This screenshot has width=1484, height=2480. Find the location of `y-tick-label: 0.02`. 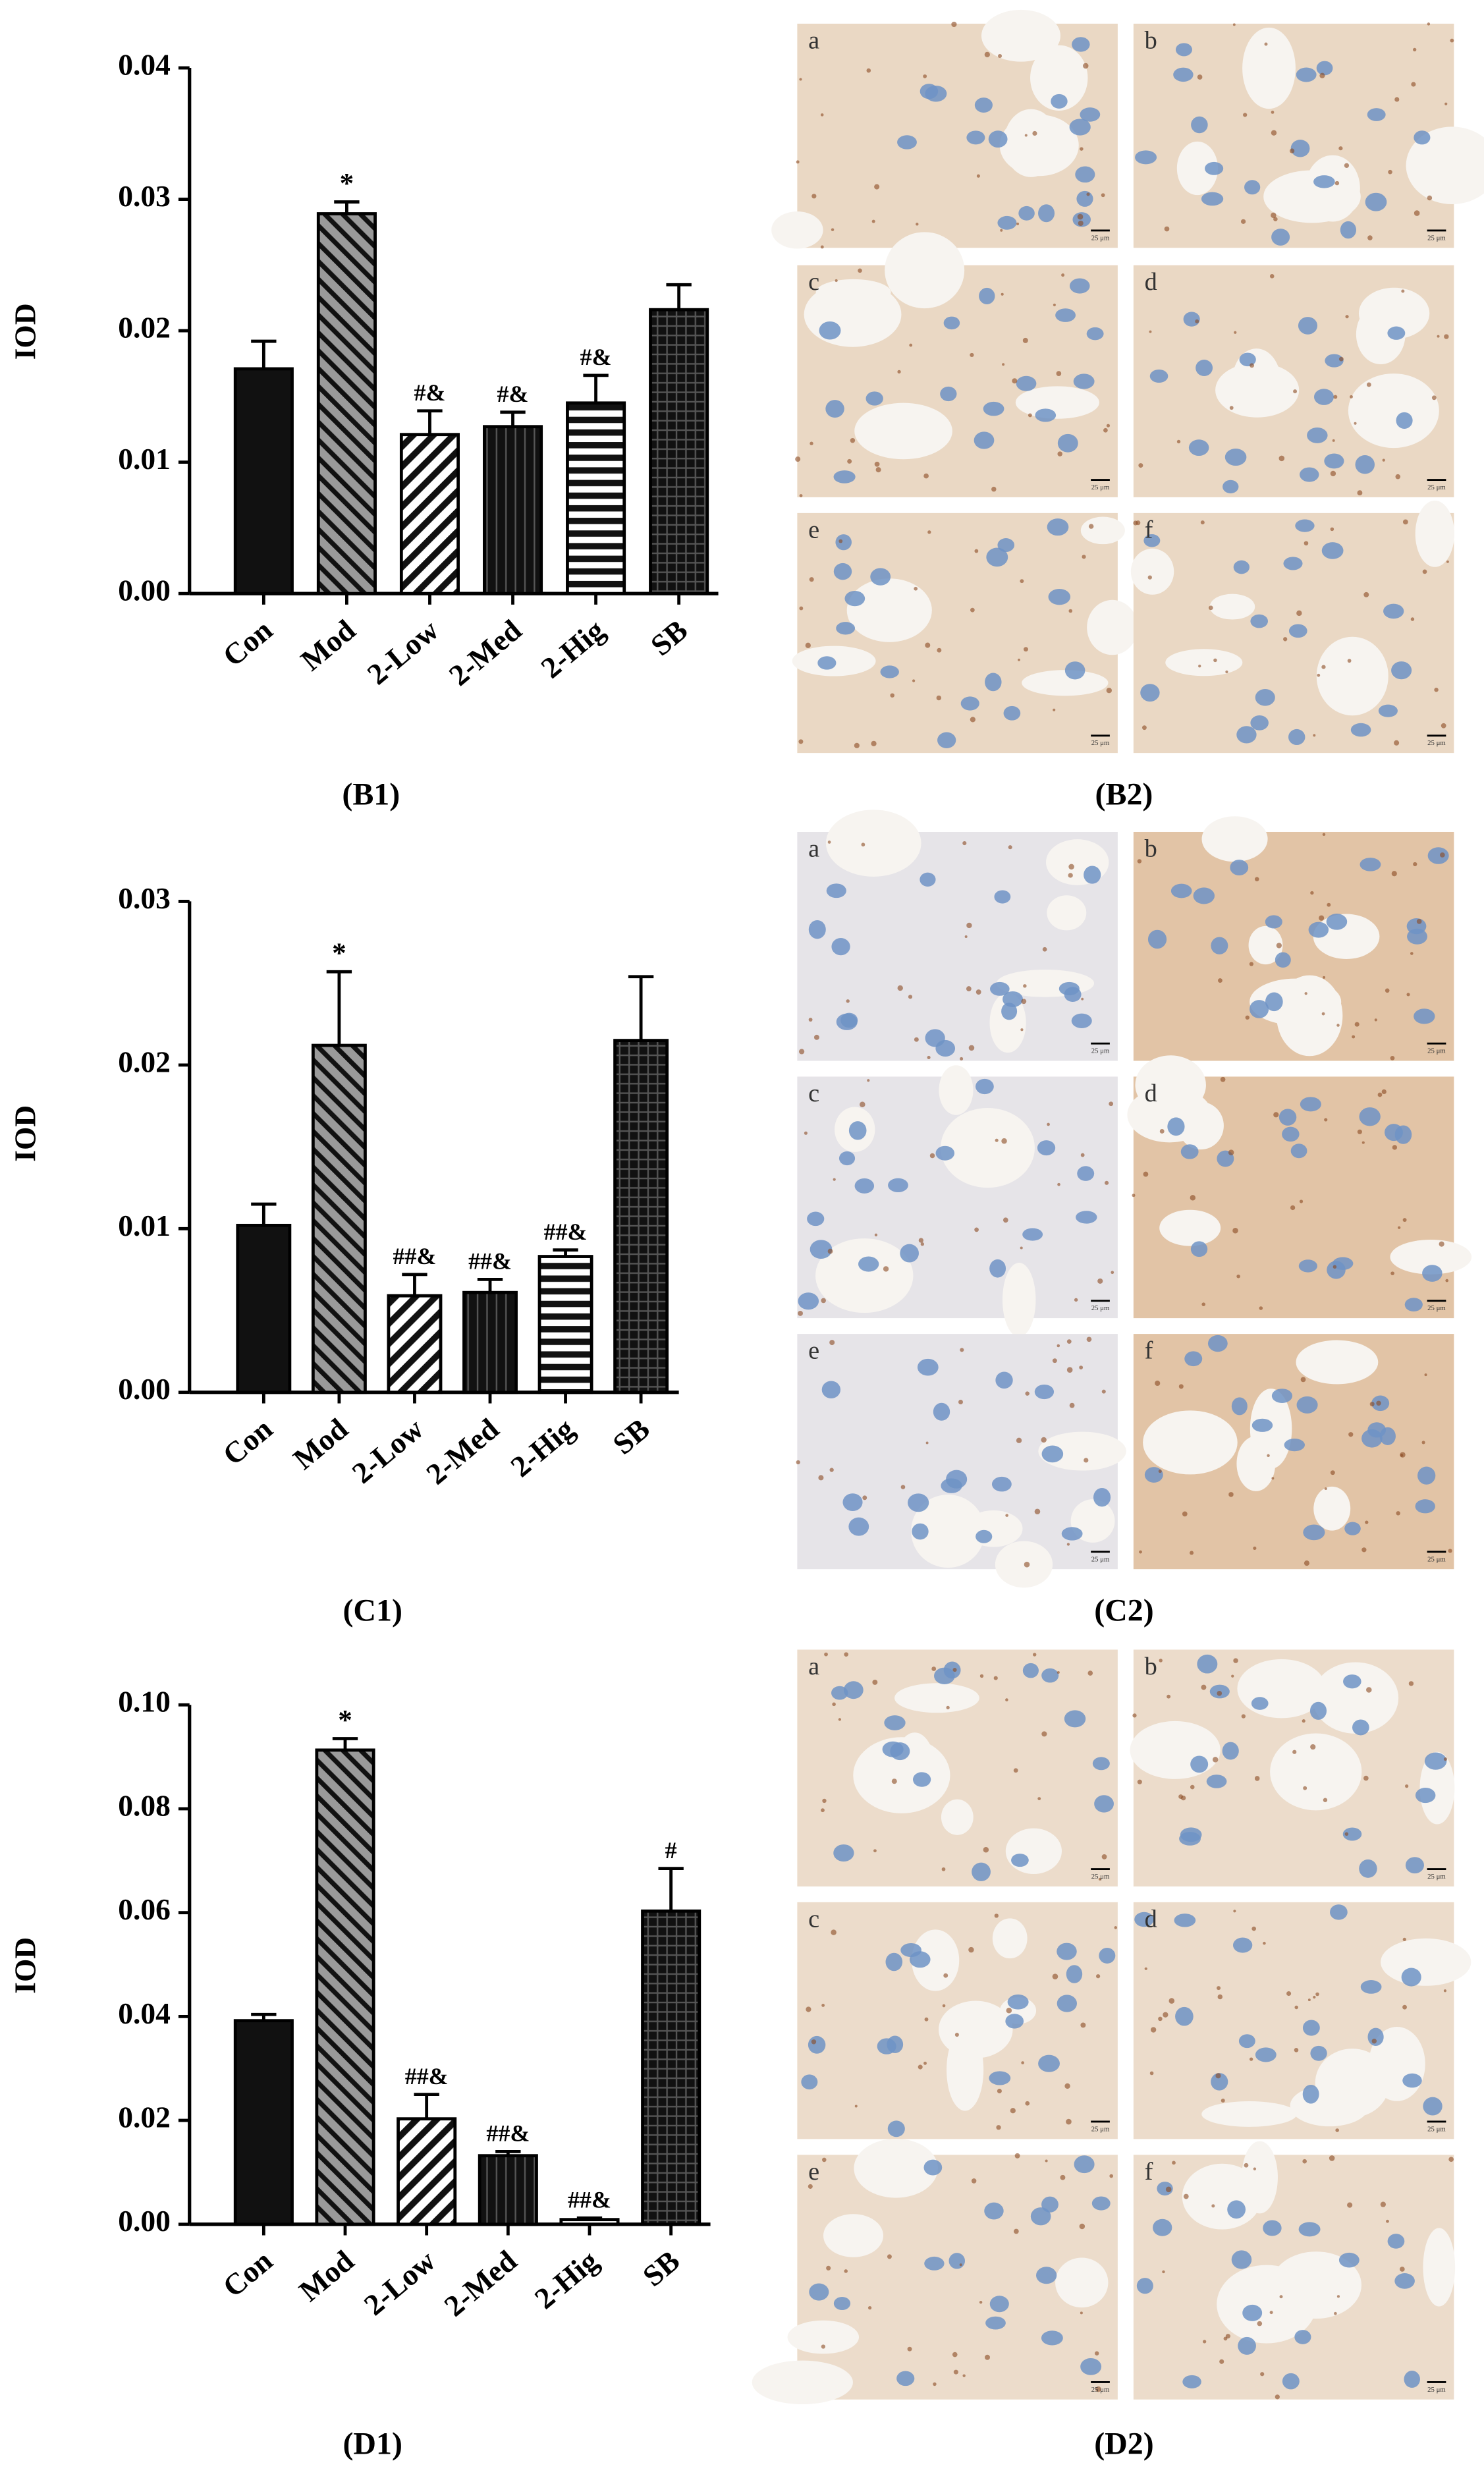

y-tick-label: 0.02 is located at coordinates (144, 2117).